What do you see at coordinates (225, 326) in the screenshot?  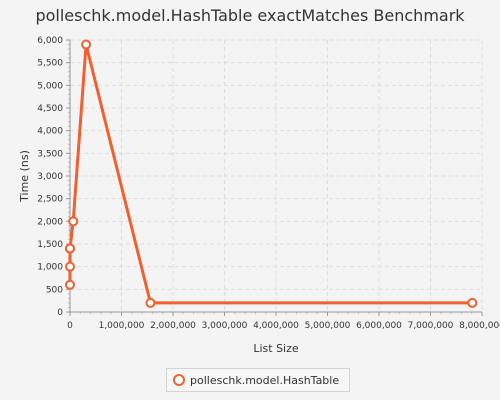 I see `x-tick-label: 3,000,000` at bounding box center [225, 326].